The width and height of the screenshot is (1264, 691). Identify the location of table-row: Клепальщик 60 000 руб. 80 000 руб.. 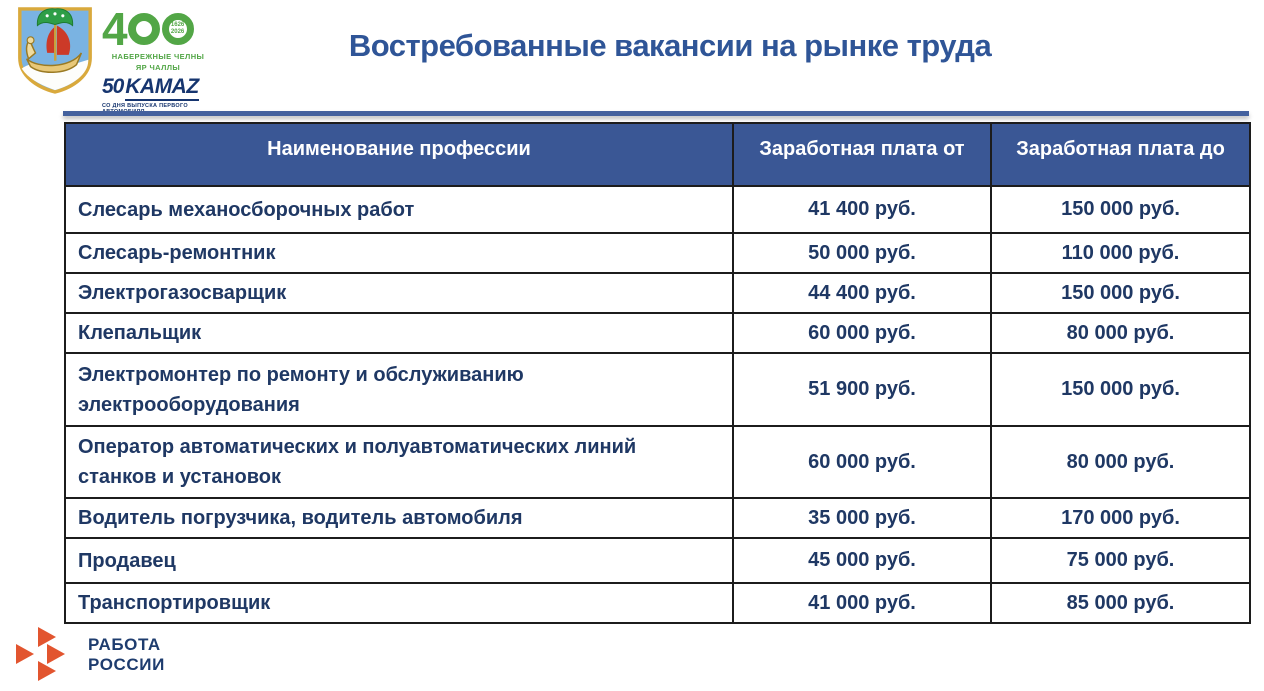
(657, 333).